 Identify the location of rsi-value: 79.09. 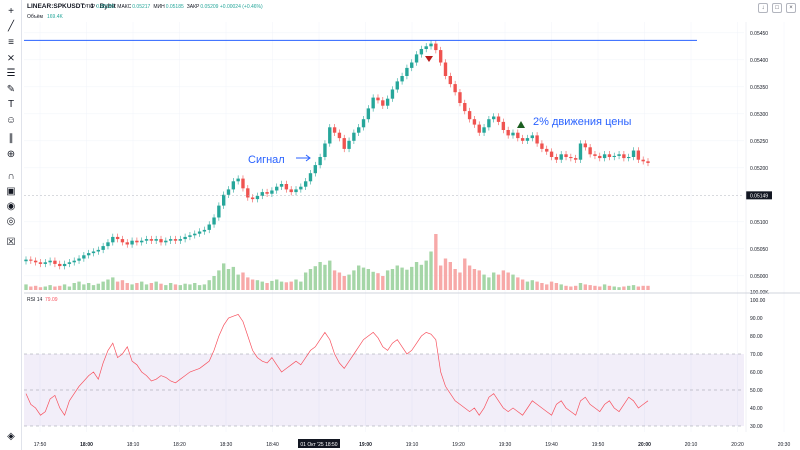
(51, 300).